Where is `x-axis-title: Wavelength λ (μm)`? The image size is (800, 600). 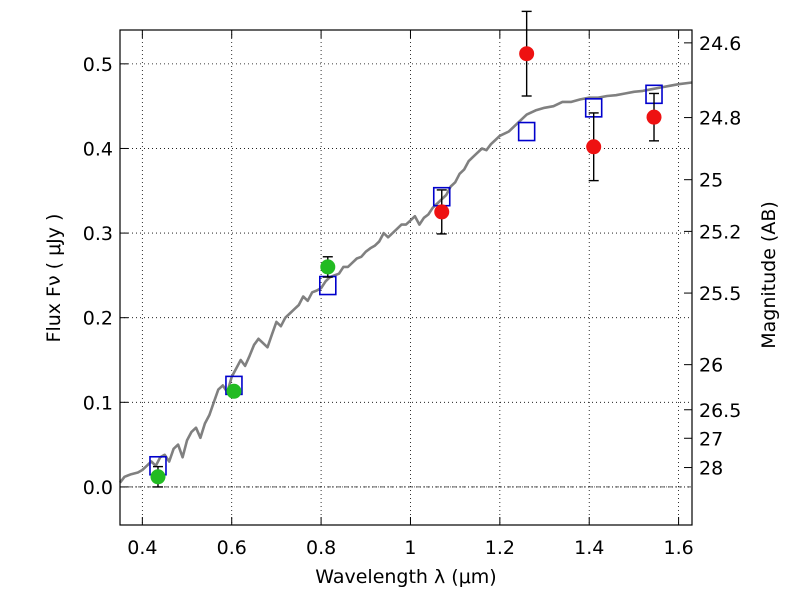
x-axis-title: Wavelength λ (μm) is located at coordinates (405, 577).